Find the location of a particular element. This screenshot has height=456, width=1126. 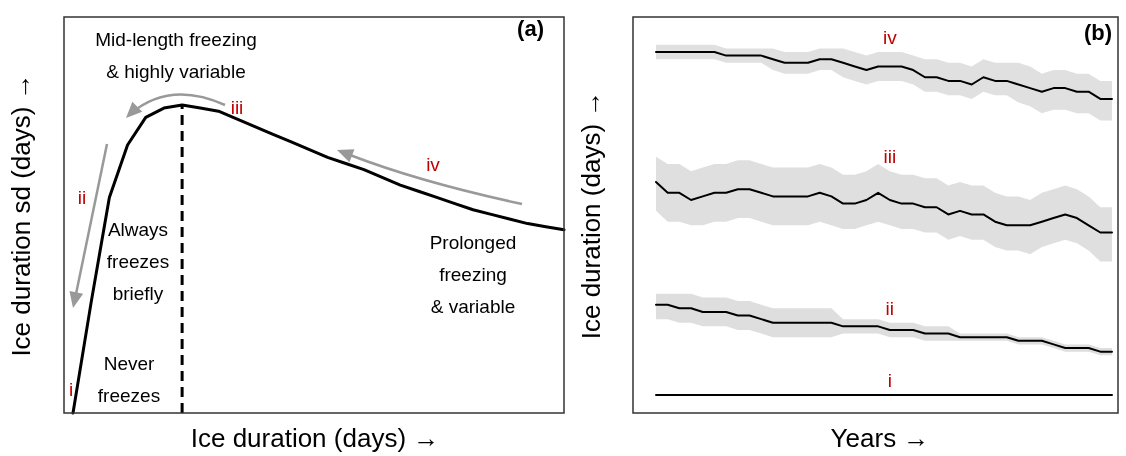

text: (a) is located at coordinates (530, 28).